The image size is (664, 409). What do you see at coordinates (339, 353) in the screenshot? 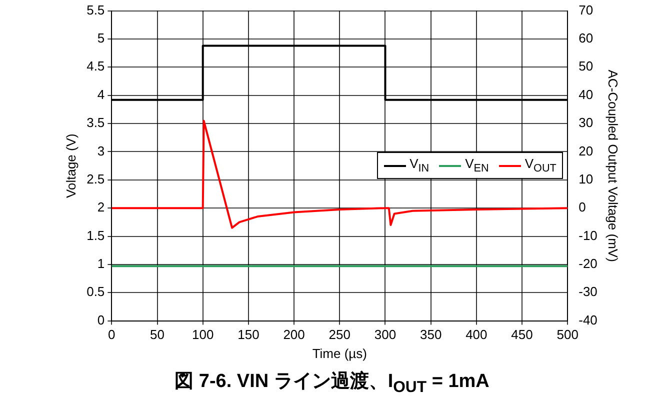
I see `x-axis-title: Time (µs)` at bounding box center [339, 353].